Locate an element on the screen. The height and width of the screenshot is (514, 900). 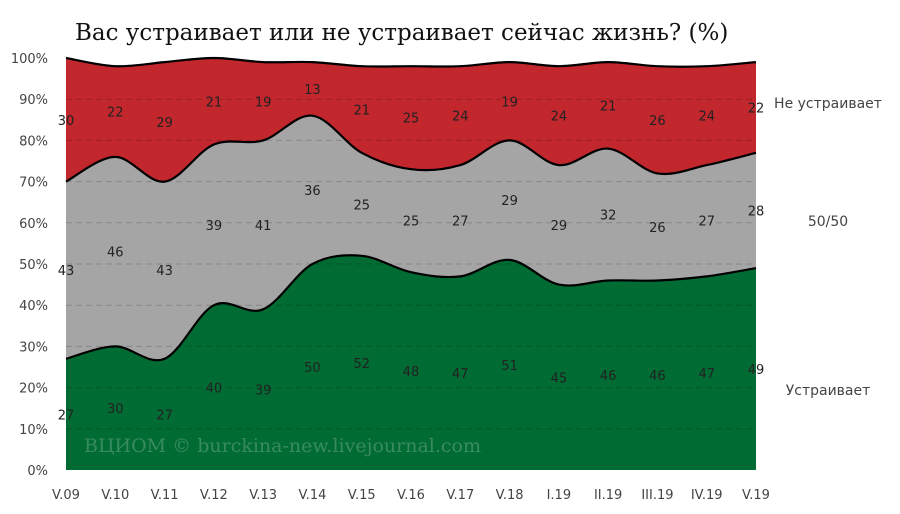
data-label: 36 is located at coordinates (312, 191).